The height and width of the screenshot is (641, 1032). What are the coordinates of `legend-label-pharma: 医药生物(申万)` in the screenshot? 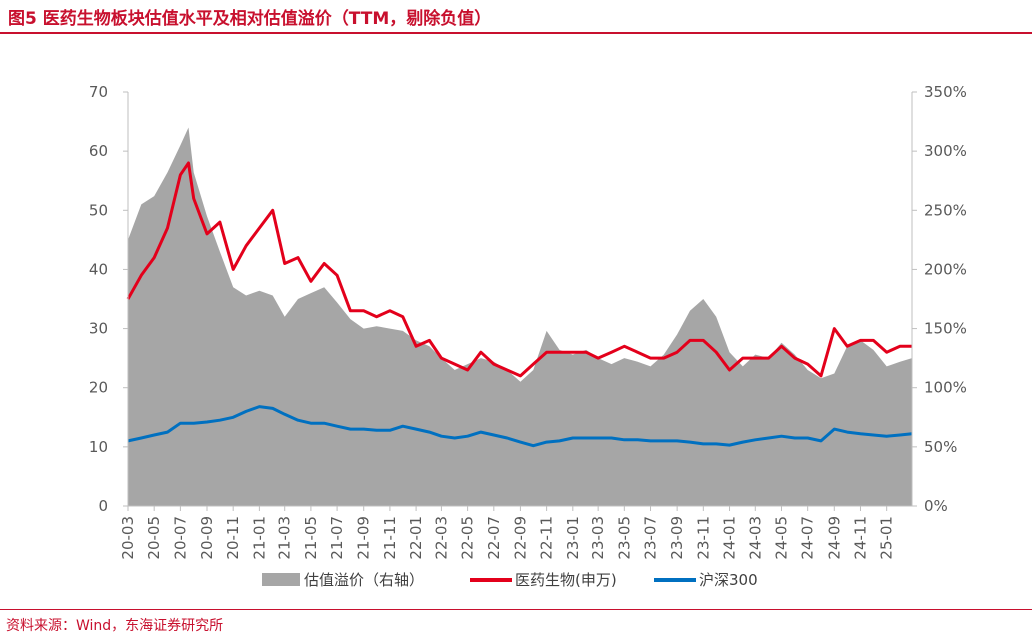 It's located at (566, 580).